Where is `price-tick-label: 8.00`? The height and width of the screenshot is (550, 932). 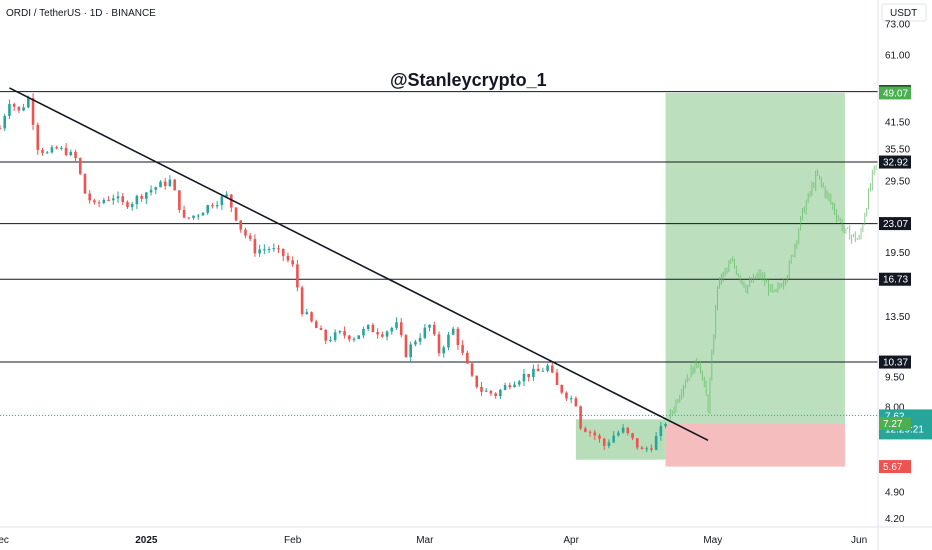
price-tick-label: 8.00 is located at coordinates (895, 407).